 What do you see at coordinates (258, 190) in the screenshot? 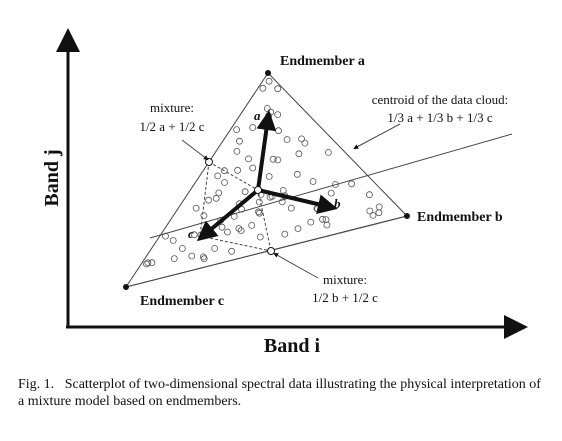
I see `centroid-point` at bounding box center [258, 190].